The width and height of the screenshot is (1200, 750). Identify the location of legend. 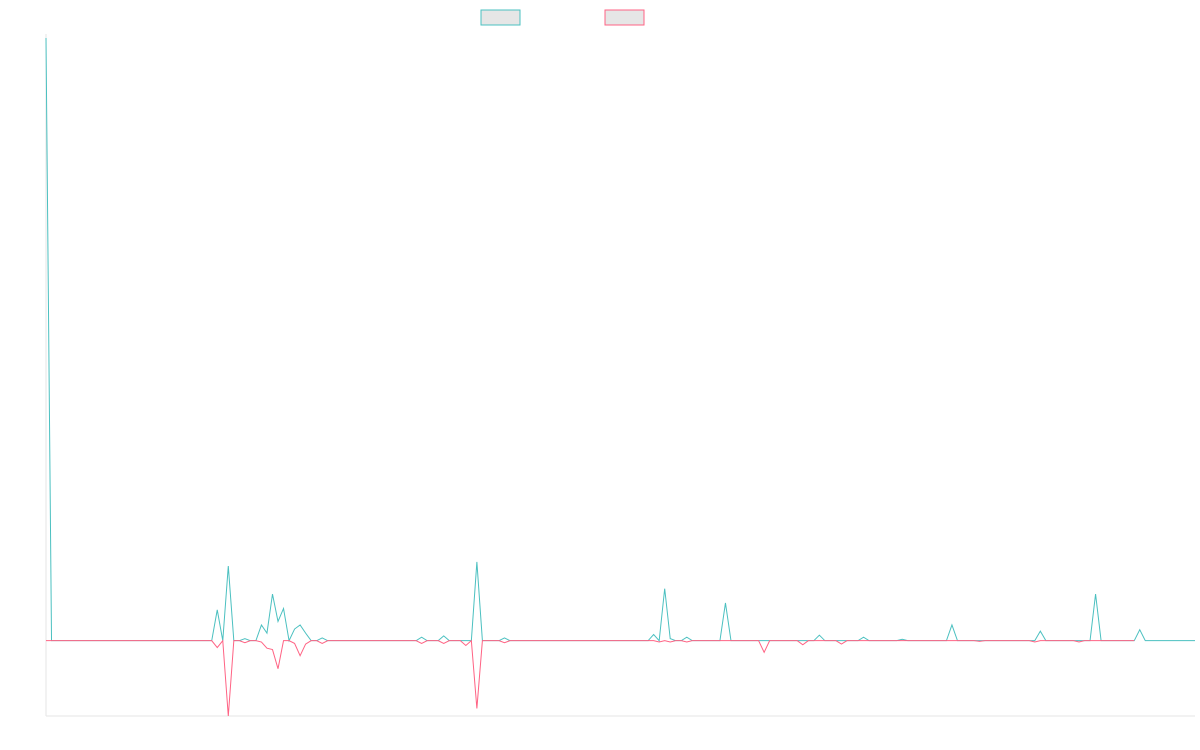
(562, 17).